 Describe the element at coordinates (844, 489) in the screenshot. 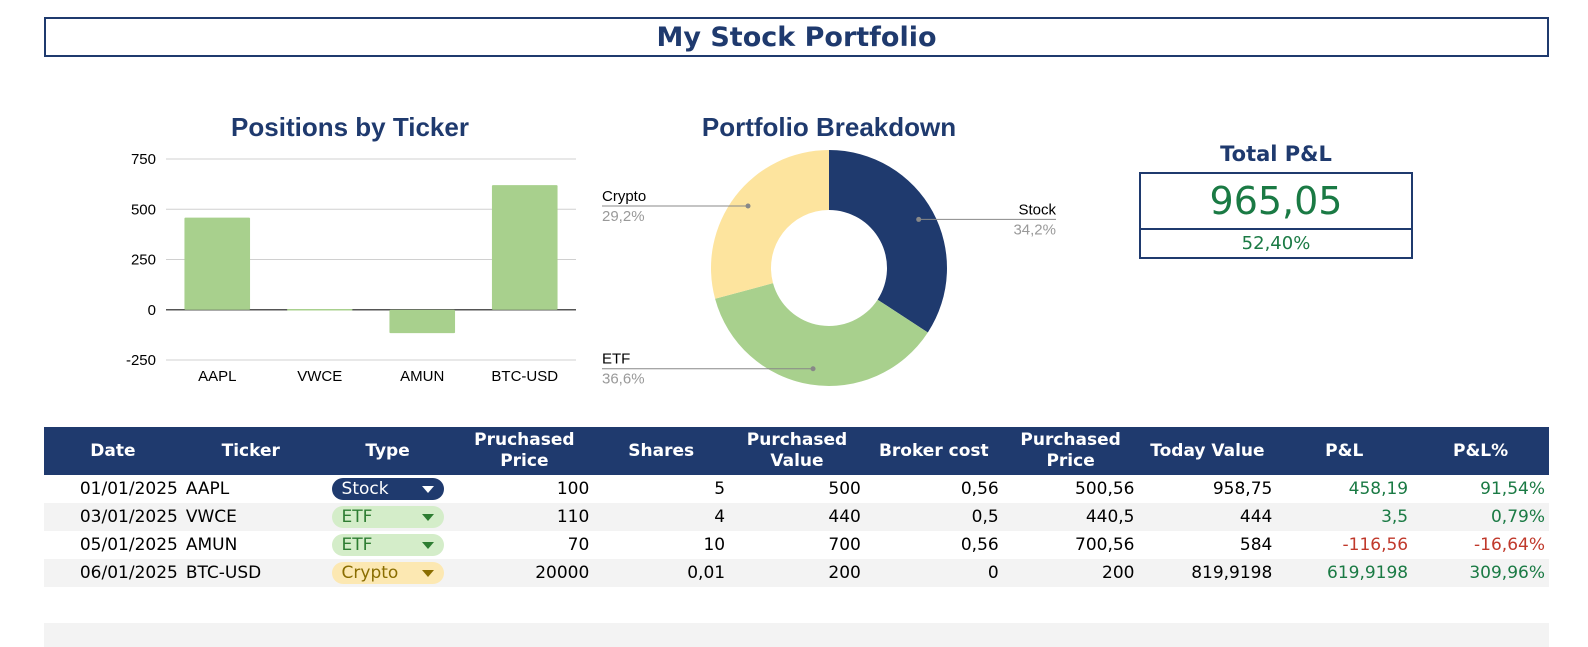

I see `cell-purchased-value: 500` at that location.